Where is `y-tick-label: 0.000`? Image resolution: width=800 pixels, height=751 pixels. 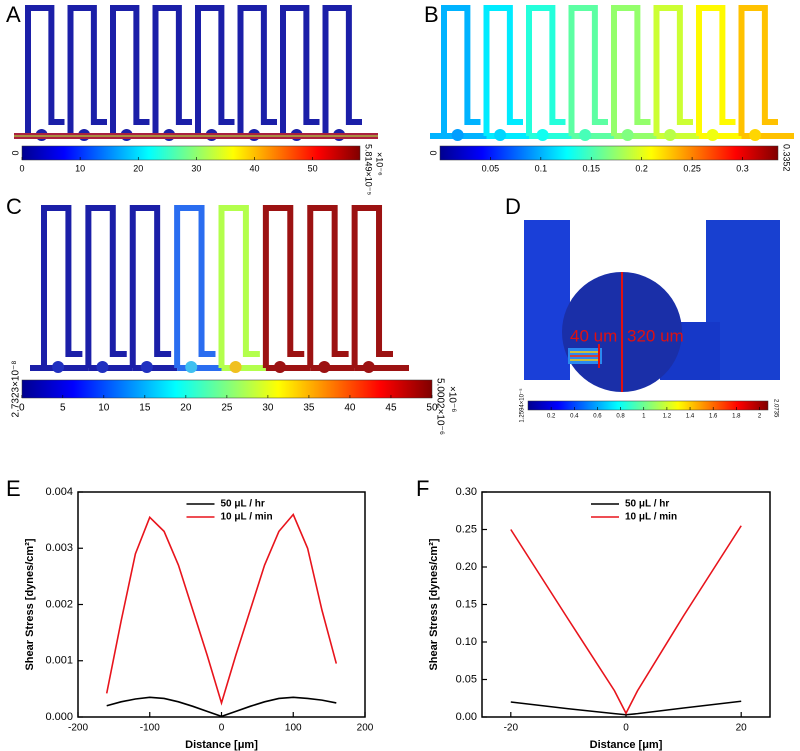 y-tick-label: 0.000 is located at coordinates (59, 717).